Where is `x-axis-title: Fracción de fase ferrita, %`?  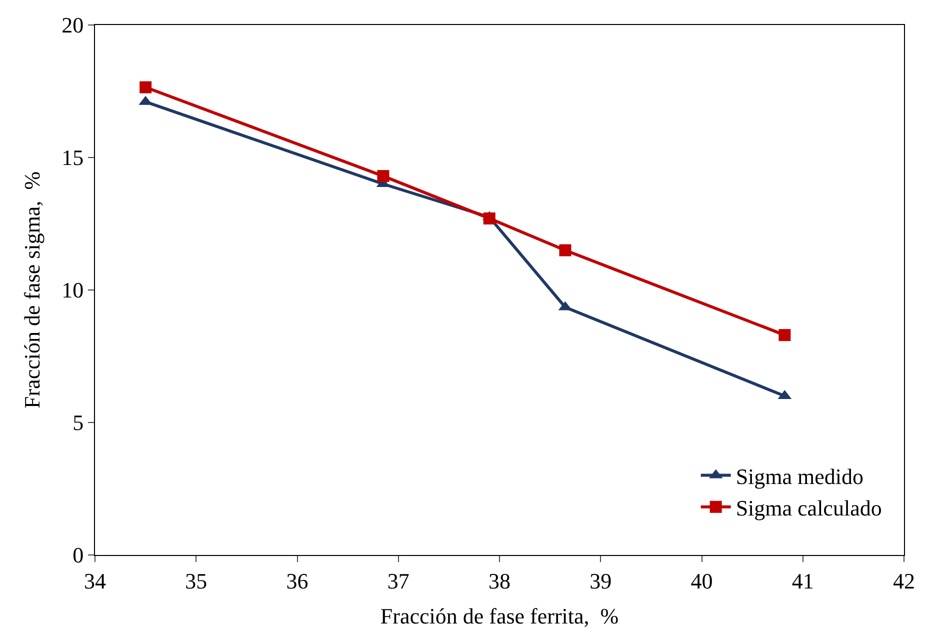
x-axis-title: Fracción de fase ferrita, % is located at coordinates (499, 615).